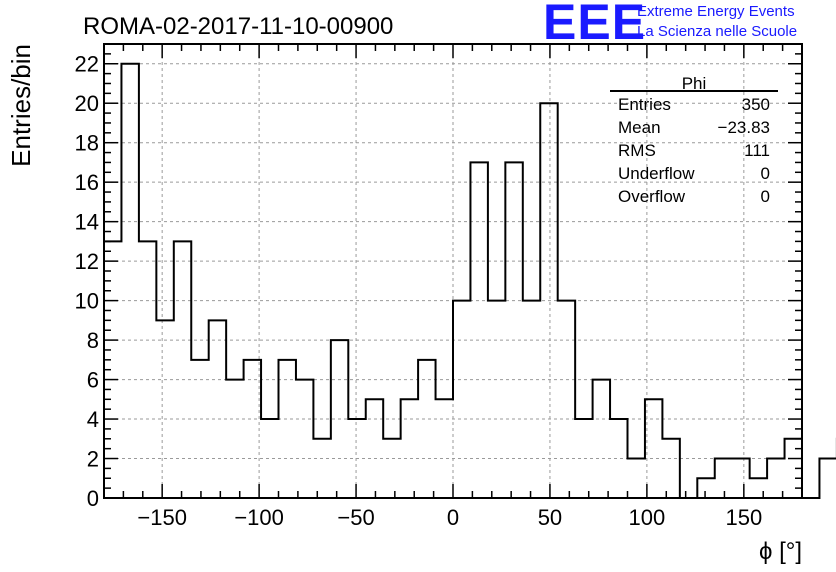 This screenshot has width=836, height=572. Describe the element at coordinates (355, 517) in the screenshot. I see `x-tick-label: −50` at that location.